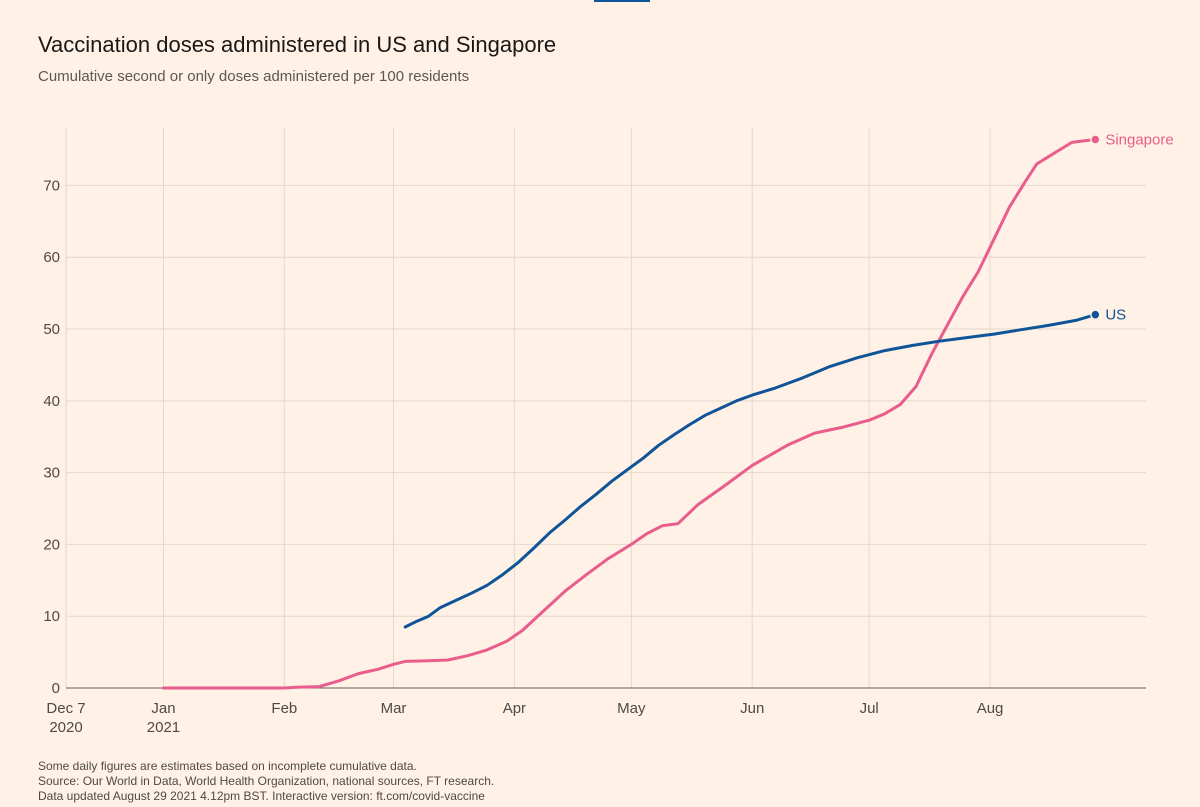 This screenshot has height=807, width=1200. Describe the element at coordinates (163, 708) in the screenshot. I see `x-tick-label: Jan` at that location.